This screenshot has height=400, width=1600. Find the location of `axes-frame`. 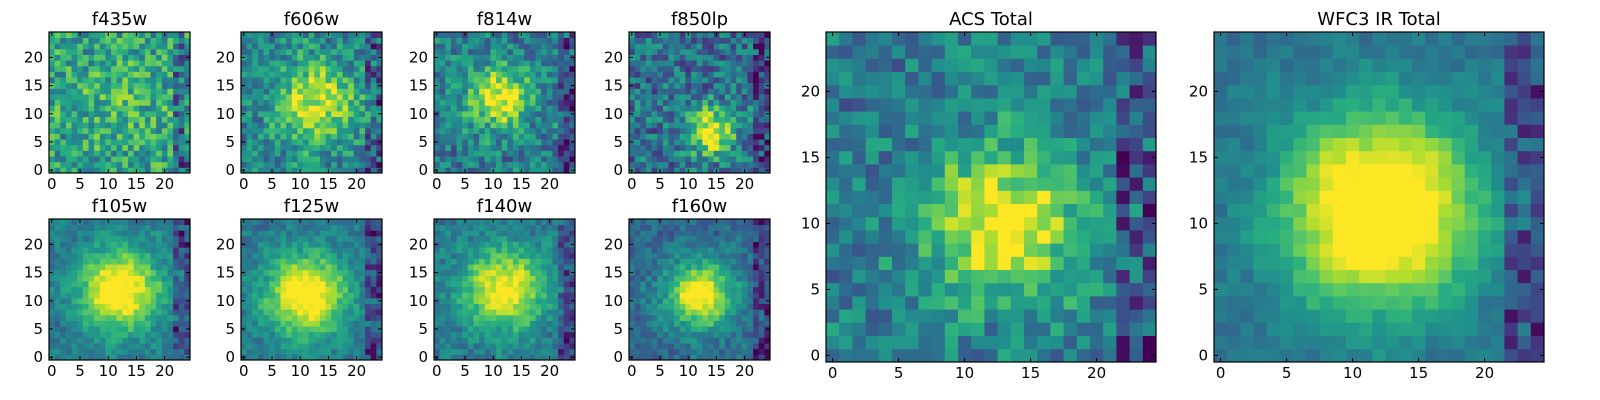

axes-frame is located at coordinates (504, 102).